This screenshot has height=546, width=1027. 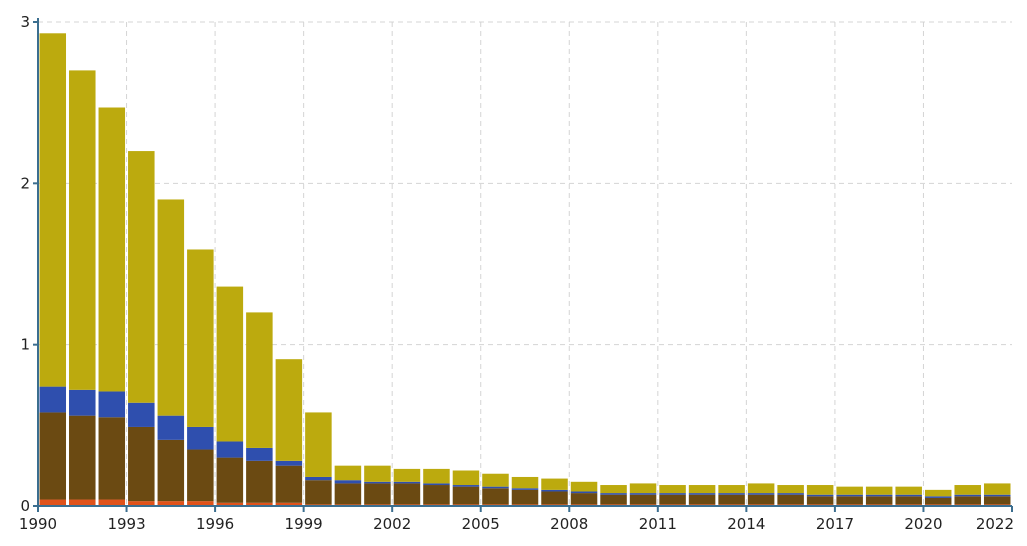 I want to click on bar-stack-2013, so click(x=731, y=495).